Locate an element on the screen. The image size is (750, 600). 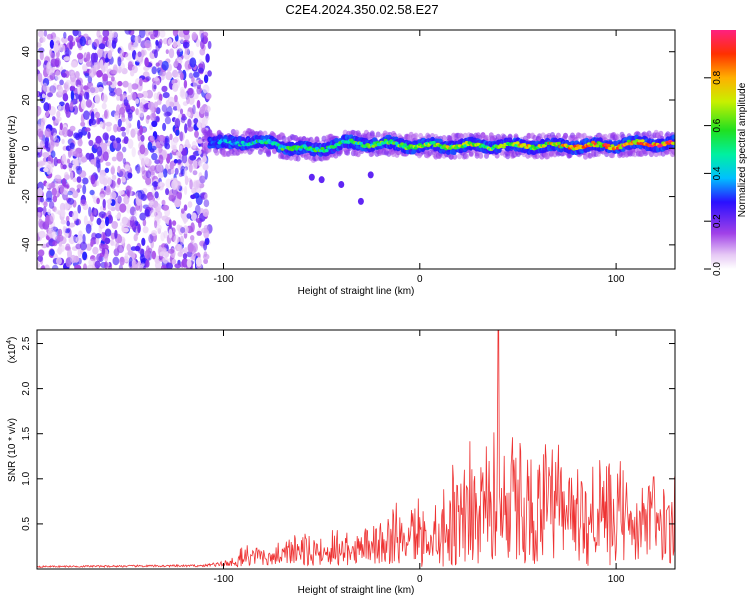
colorbar-ticks: 0.00.20.40.60.8 is located at coordinates (713, 173).